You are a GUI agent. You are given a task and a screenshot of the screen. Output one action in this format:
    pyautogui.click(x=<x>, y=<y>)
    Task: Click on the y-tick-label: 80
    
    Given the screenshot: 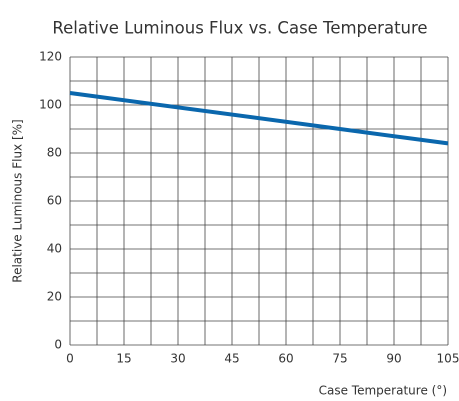 What is the action you would take?
    pyautogui.click(x=54, y=153)
    